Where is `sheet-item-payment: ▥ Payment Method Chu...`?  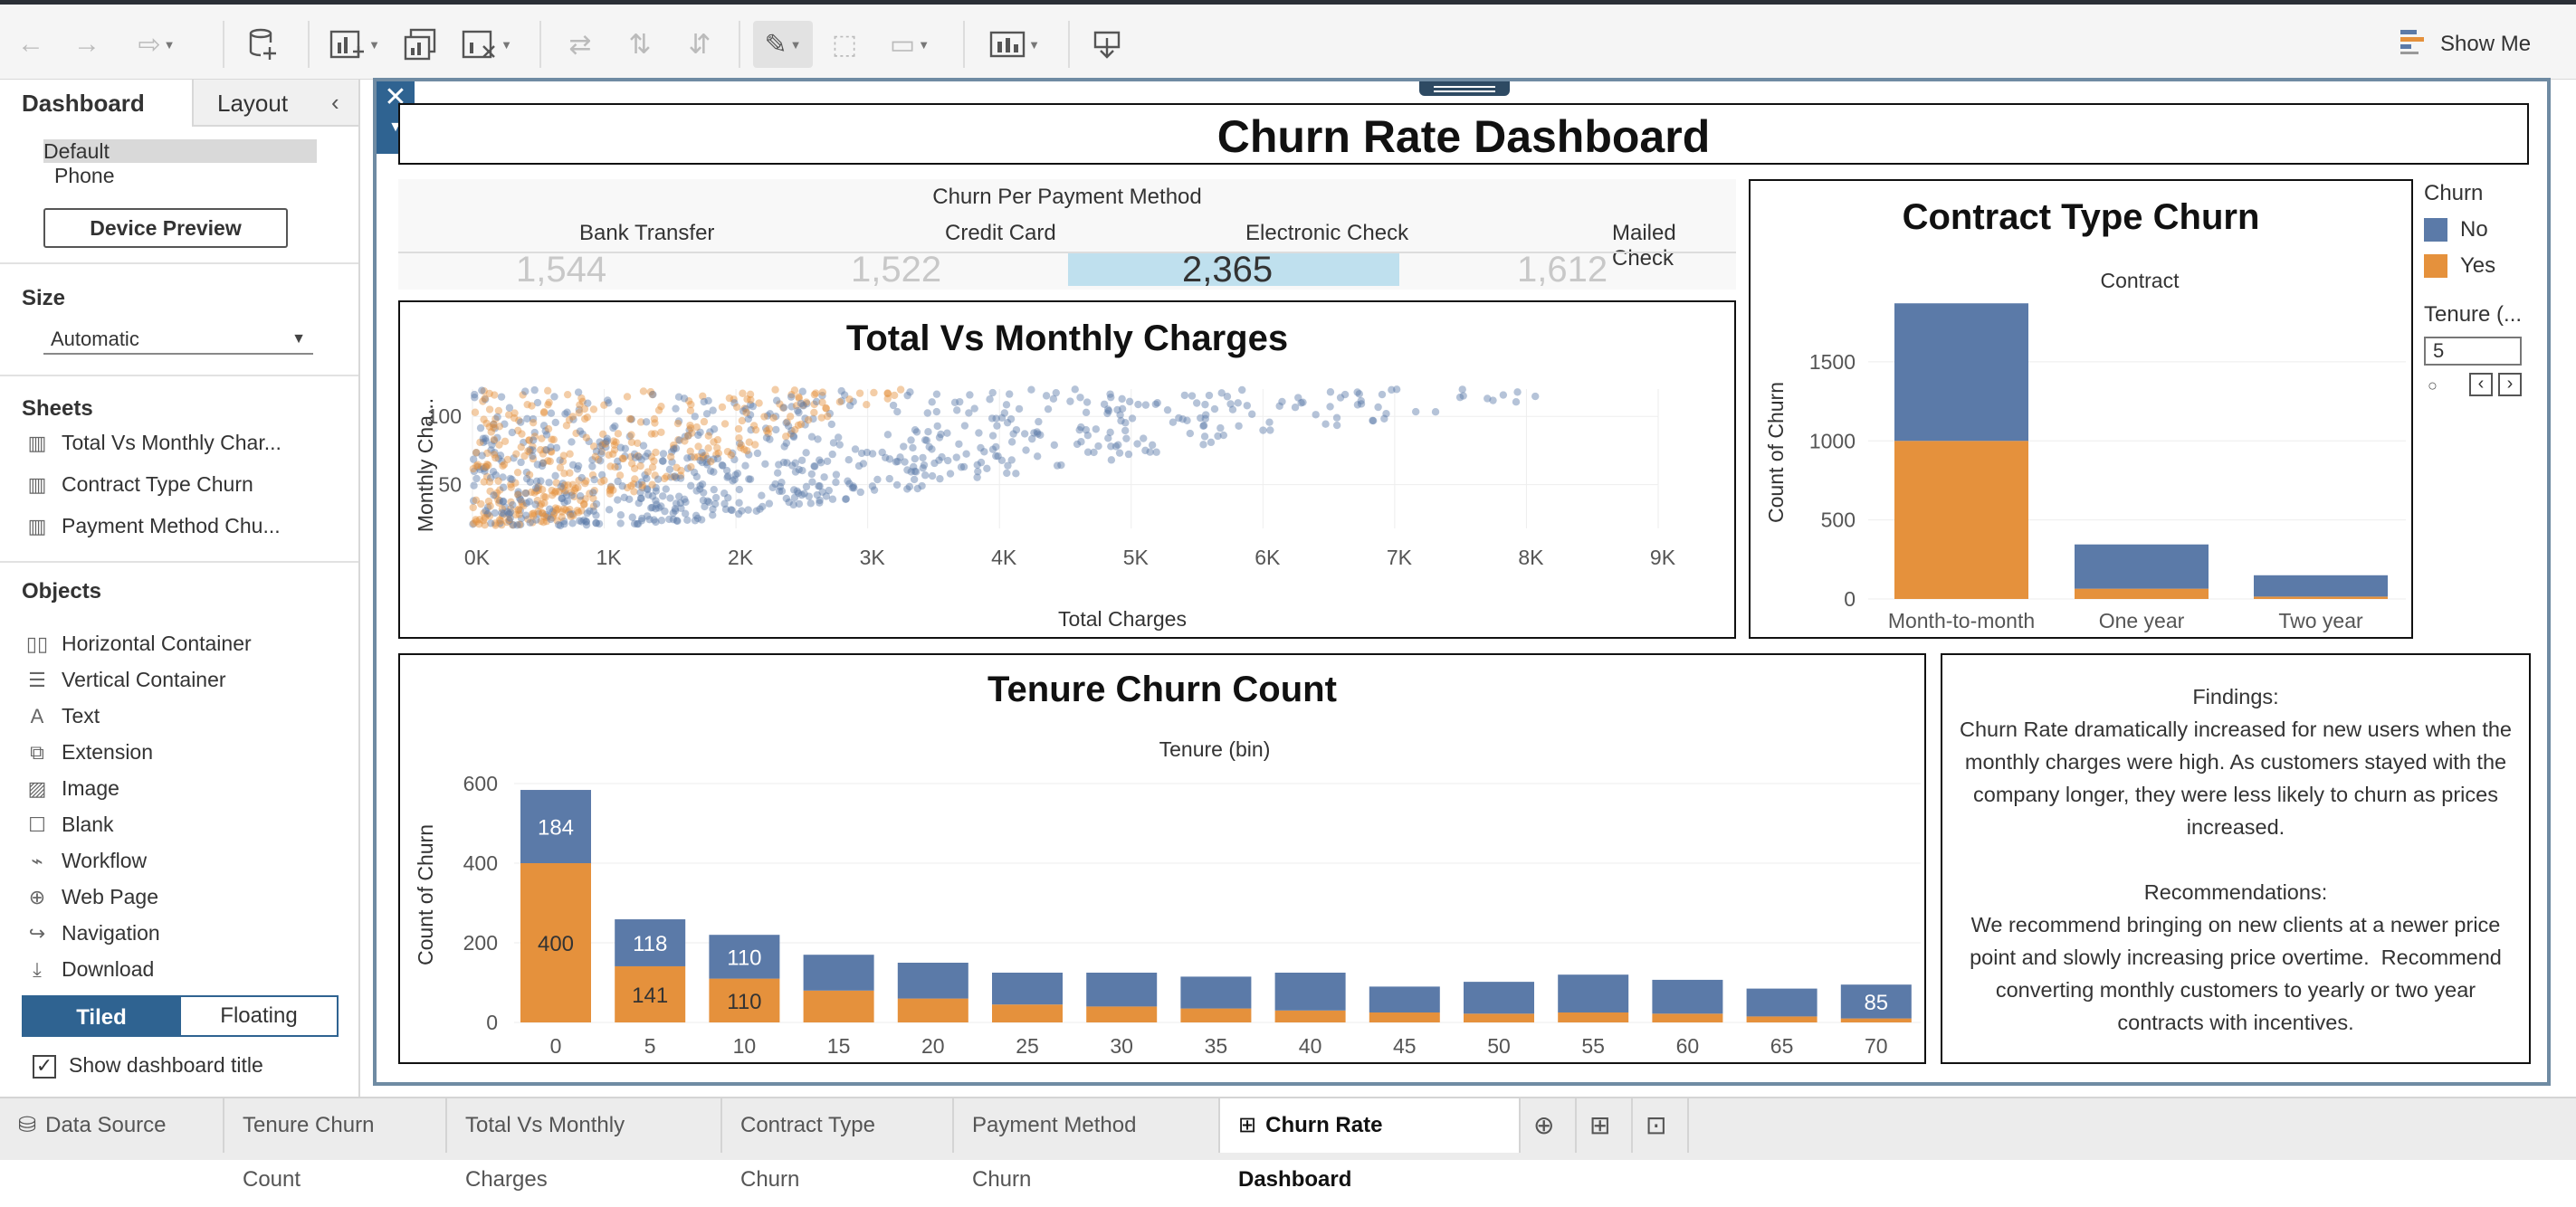
sheet-item-payment: ▥ Payment Method Chu... is located at coordinates (153, 526).